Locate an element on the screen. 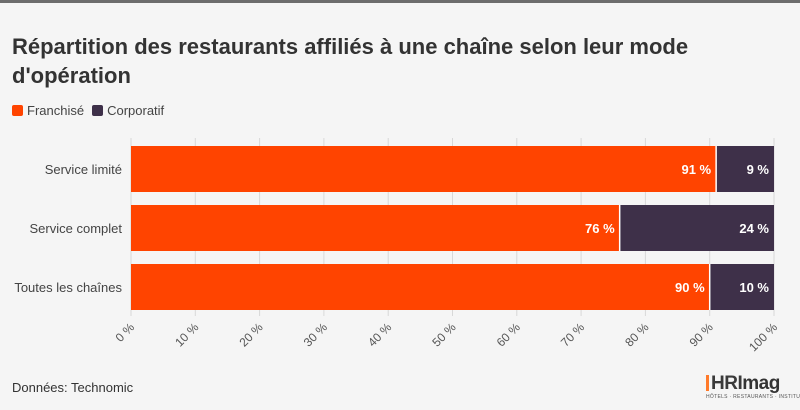  x-tick-label-90: 90 % is located at coordinates (701, 334).